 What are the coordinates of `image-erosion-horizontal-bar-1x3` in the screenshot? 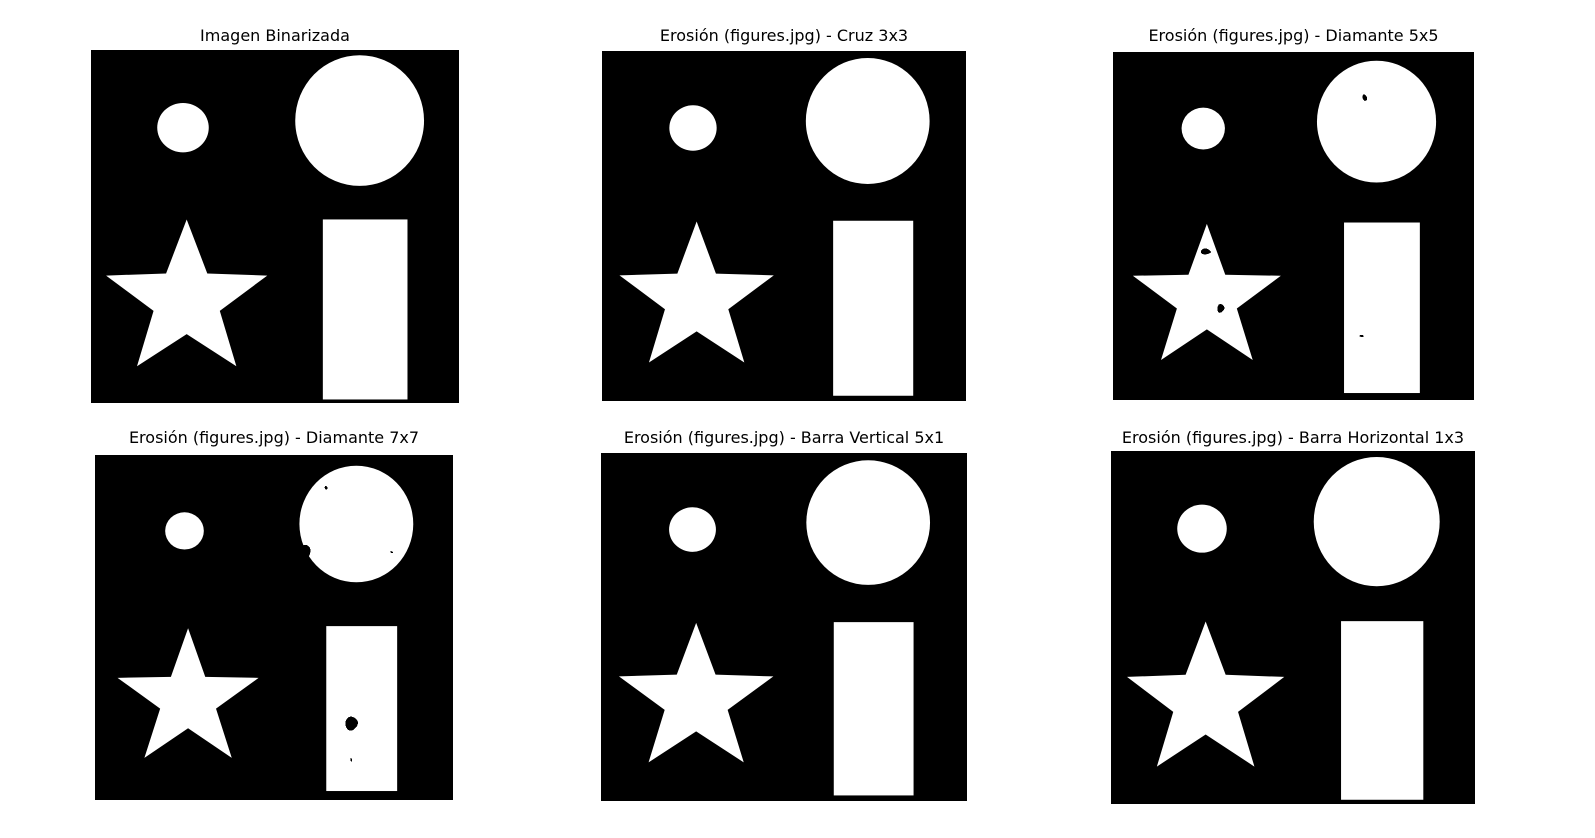 It's located at (1293, 627).